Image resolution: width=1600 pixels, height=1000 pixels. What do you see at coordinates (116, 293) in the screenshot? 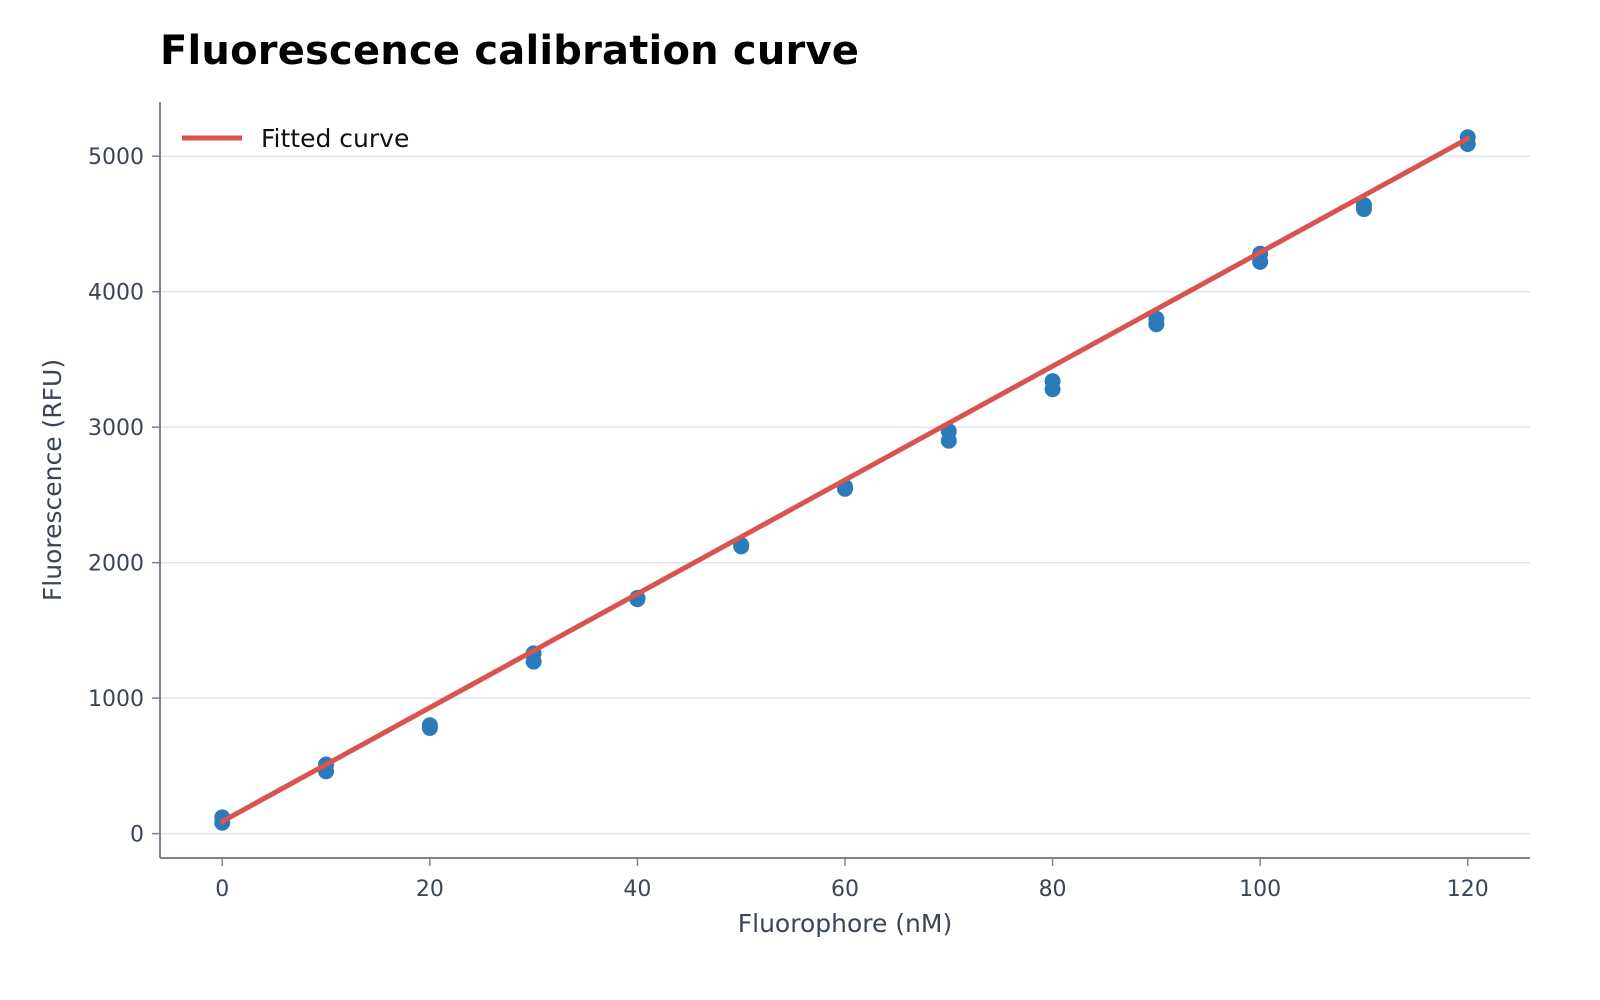
I see `y-tick-label: 4000` at bounding box center [116, 293].